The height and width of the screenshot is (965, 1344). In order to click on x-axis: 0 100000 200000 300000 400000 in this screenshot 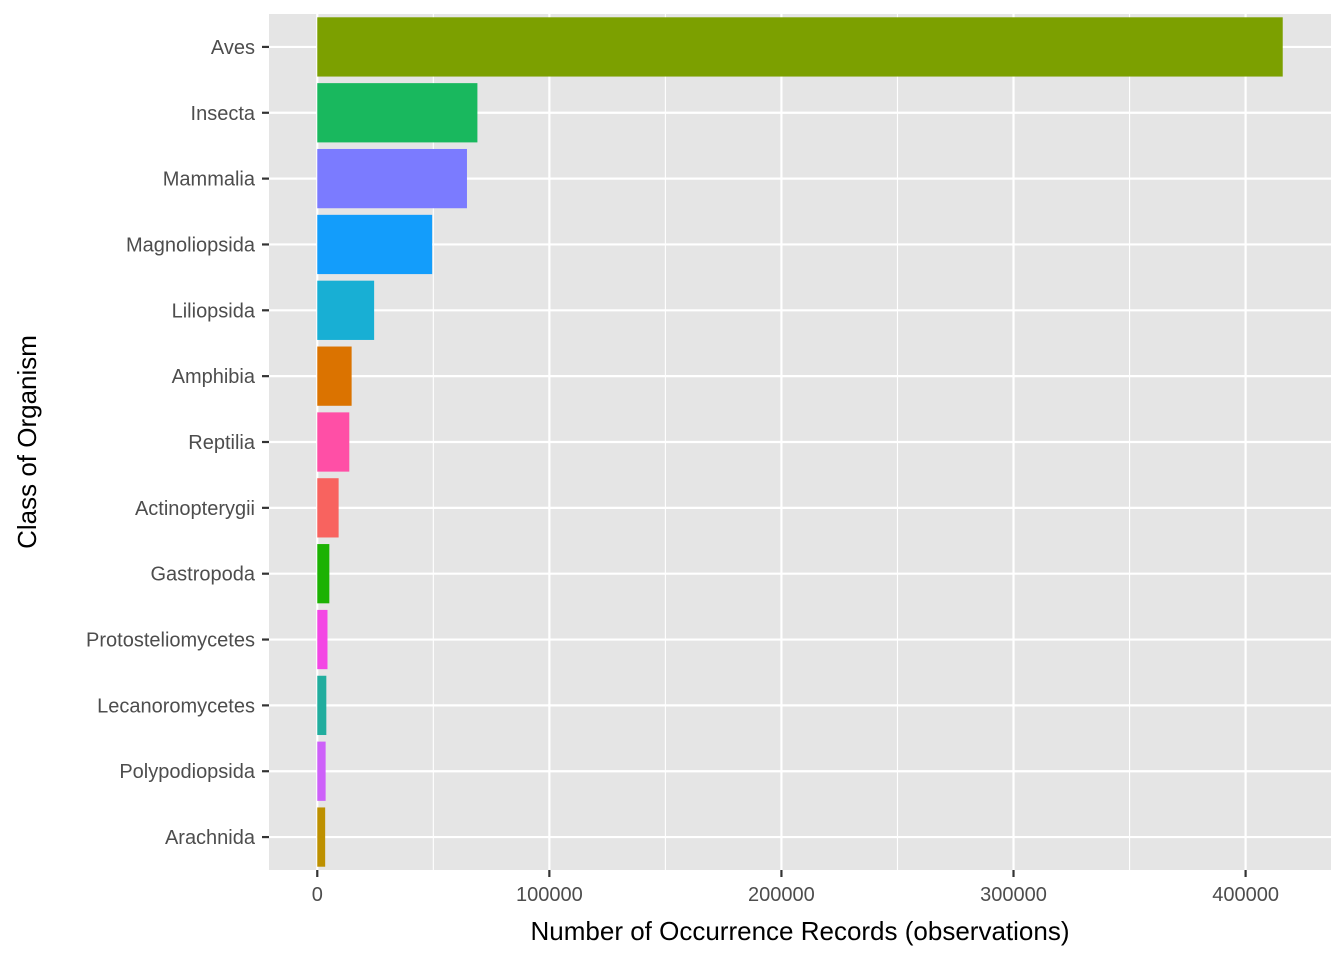, I will do `click(795, 888)`.